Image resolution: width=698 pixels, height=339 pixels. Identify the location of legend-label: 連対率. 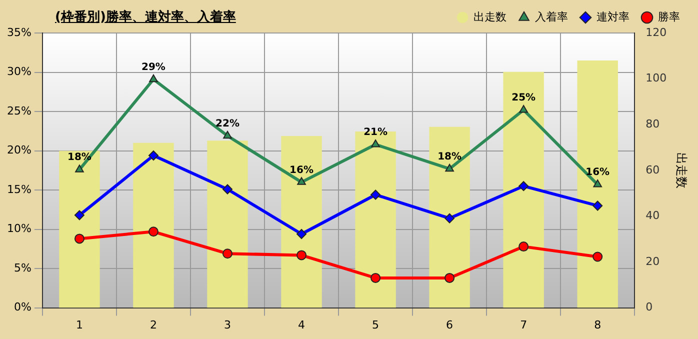
(613, 17).